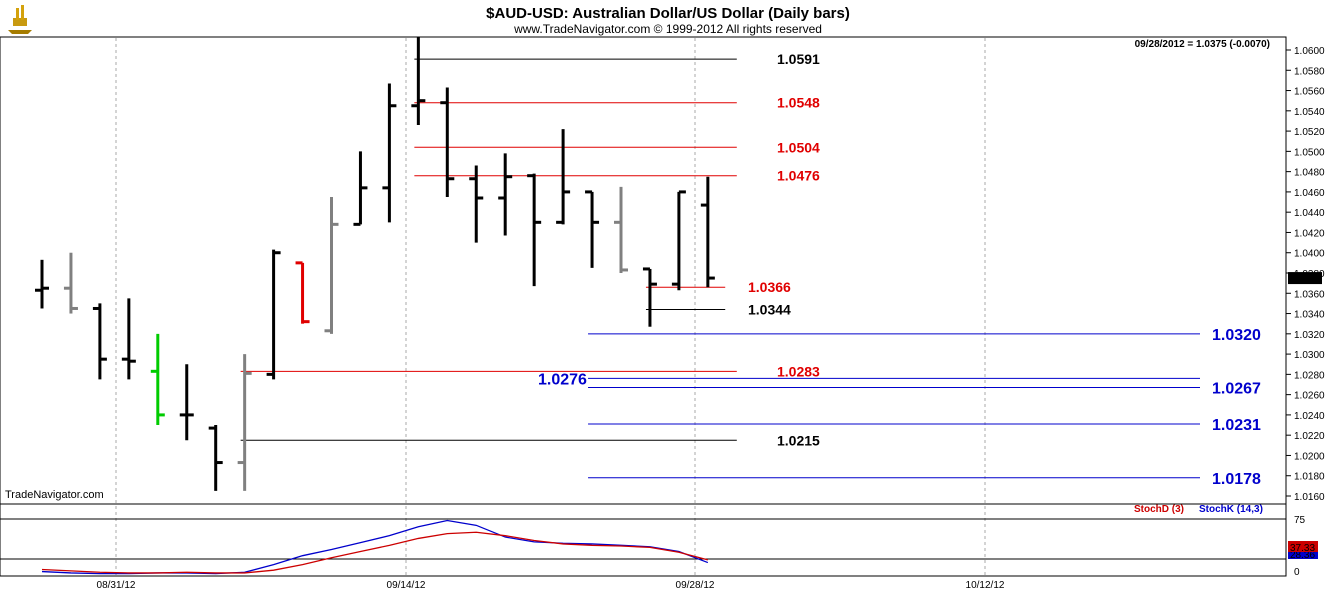 The image size is (1336, 594). What do you see at coordinates (1309, 456) in the screenshot?
I see `price-tick-label: 1.0200` at bounding box center [1309, 456].